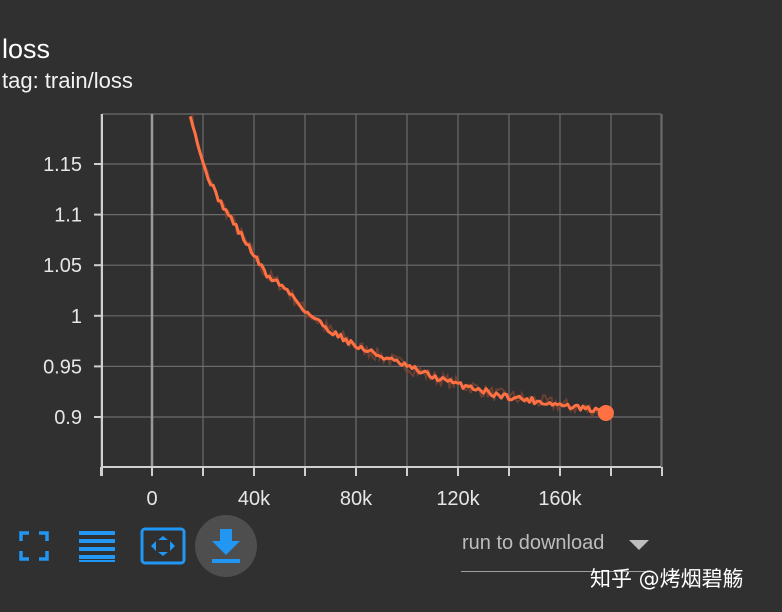  Describe the element at coordinates (667, 579) in the screenshot. I see `watermark-text: 知乎 @烤烟碧觞` at that location.